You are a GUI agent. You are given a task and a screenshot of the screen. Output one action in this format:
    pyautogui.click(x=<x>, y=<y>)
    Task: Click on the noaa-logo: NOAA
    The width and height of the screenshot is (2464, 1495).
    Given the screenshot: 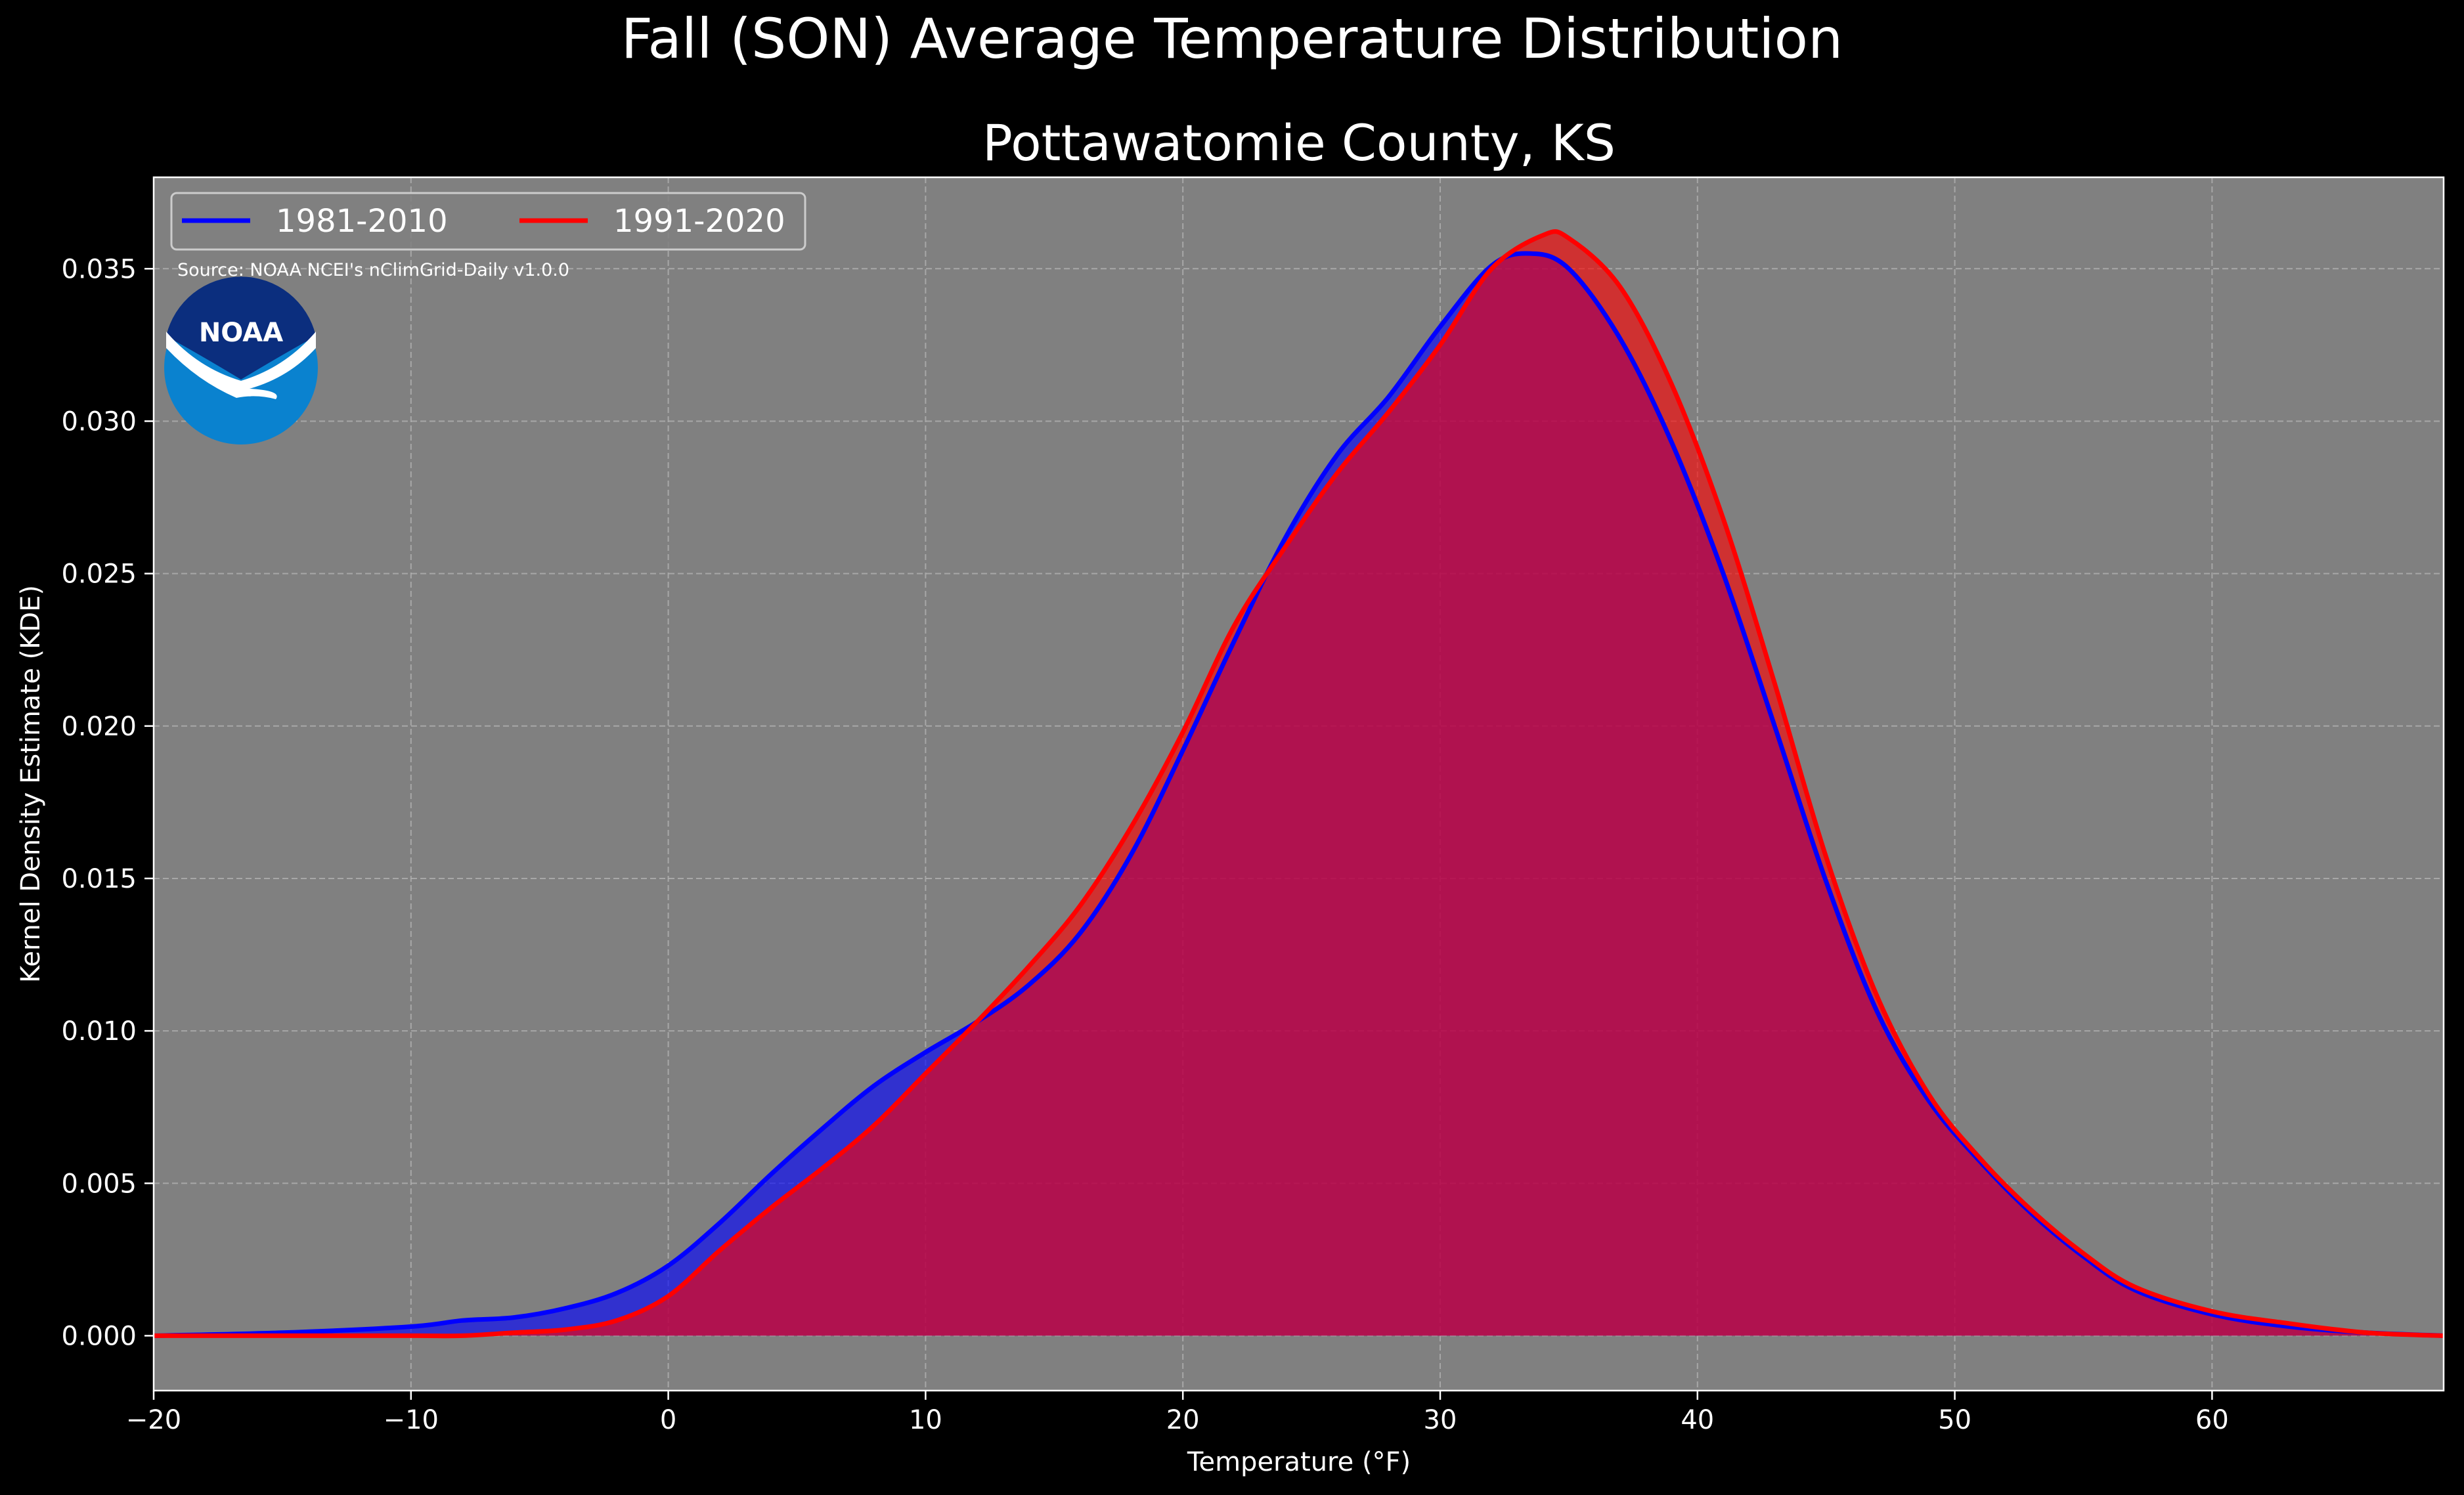 What is the action you would take?
    pyautogui.click(x=241, y=360)
    